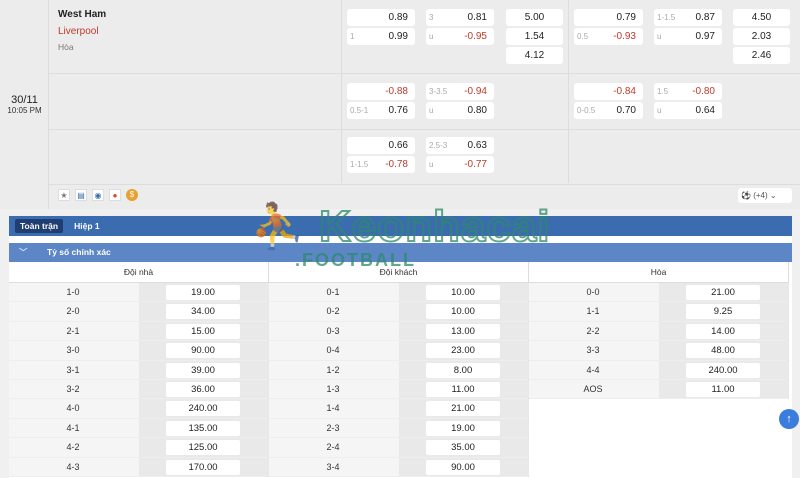  What do you see at coordinates (139, 312) in the screenshot?
I see `table-row: 2-0 34.00` at bounding box center [139, 312].